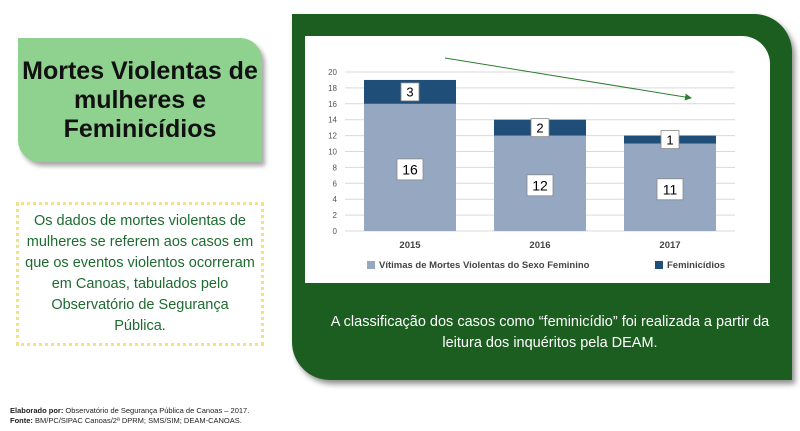 This screenshot has height=431, width=800. Describe the element at coordinates (335, 183) in the screenshot. I see `y-tick-label: 6` at that location.